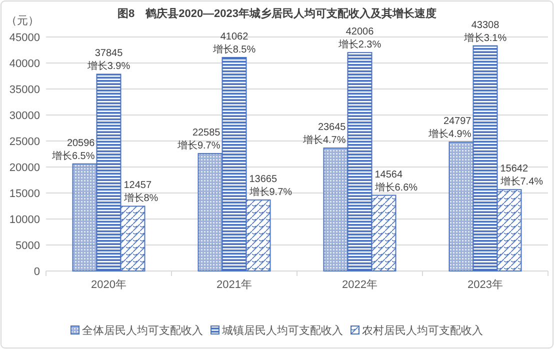  What do you see at coordinates (24, 64) in the screenshot?
I see `y-tick-label: 40000` at bounding box center [24, 64].